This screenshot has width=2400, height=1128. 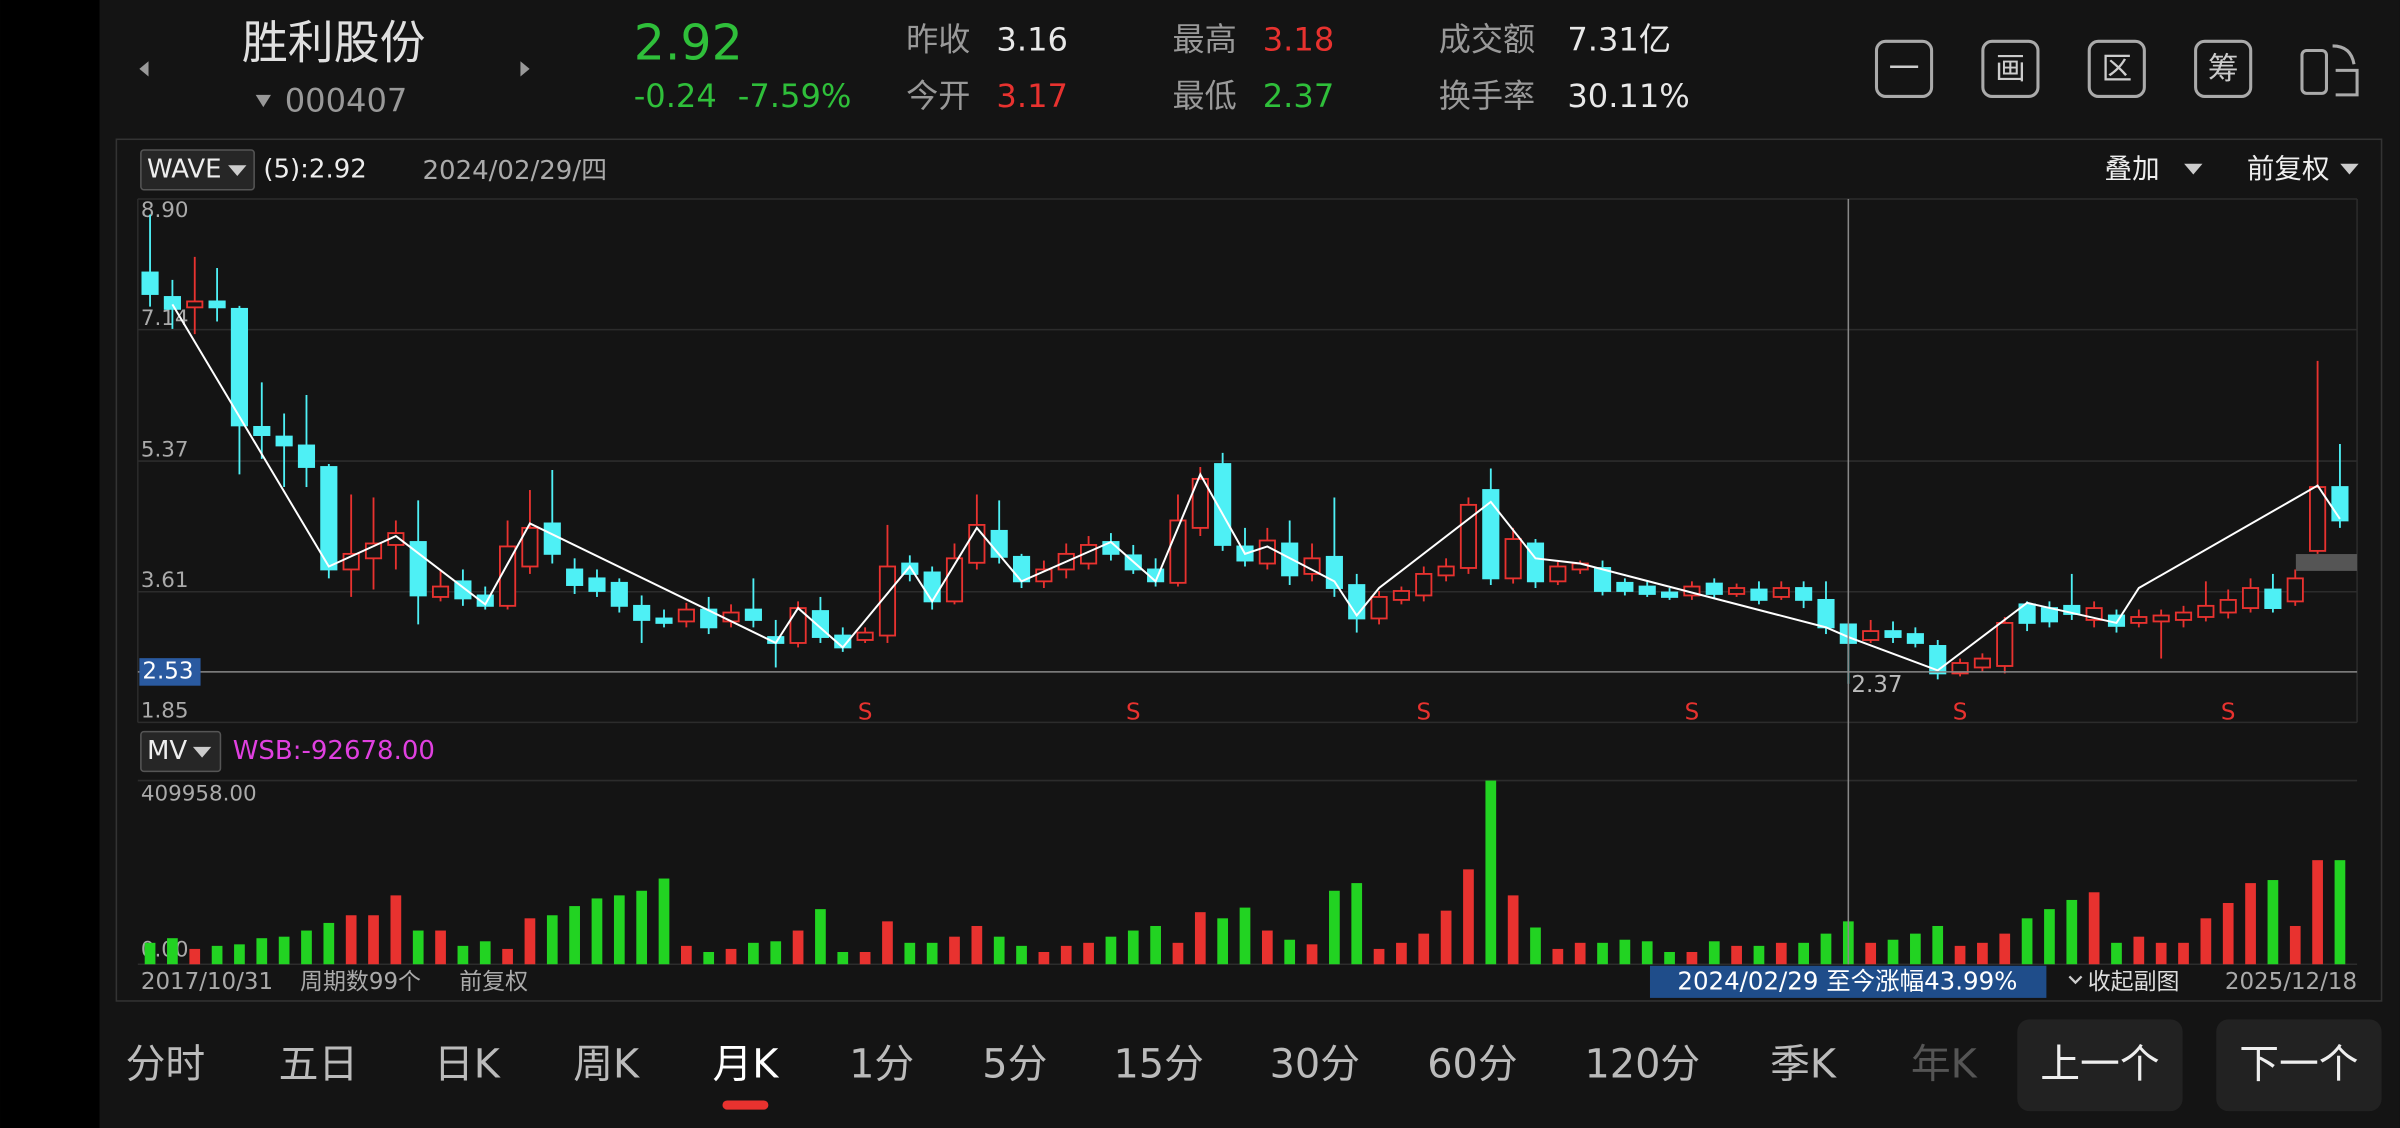 What do you see at coordinates (263, 101) in the screenshot?
I see `code-dropdown` at bounding box center [263, 101].